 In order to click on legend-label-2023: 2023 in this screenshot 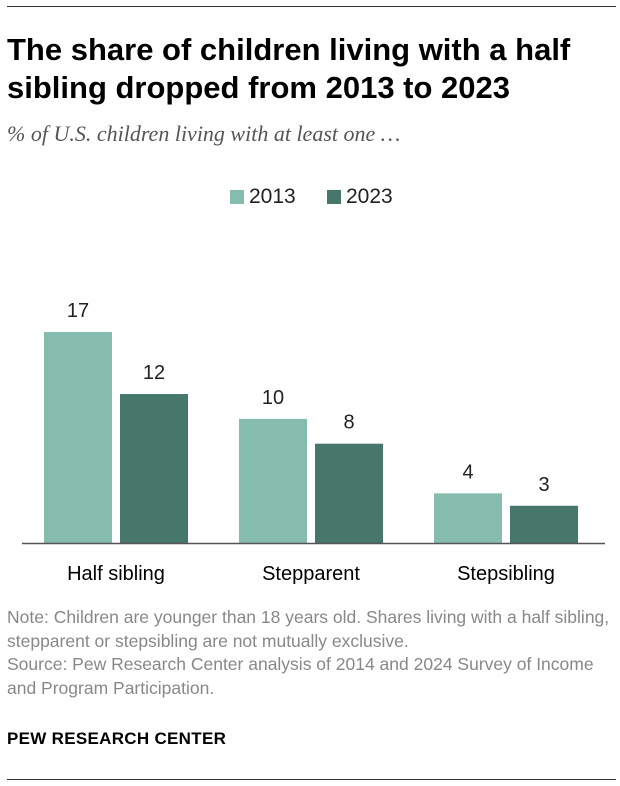, I will do `click(369, 196)`.